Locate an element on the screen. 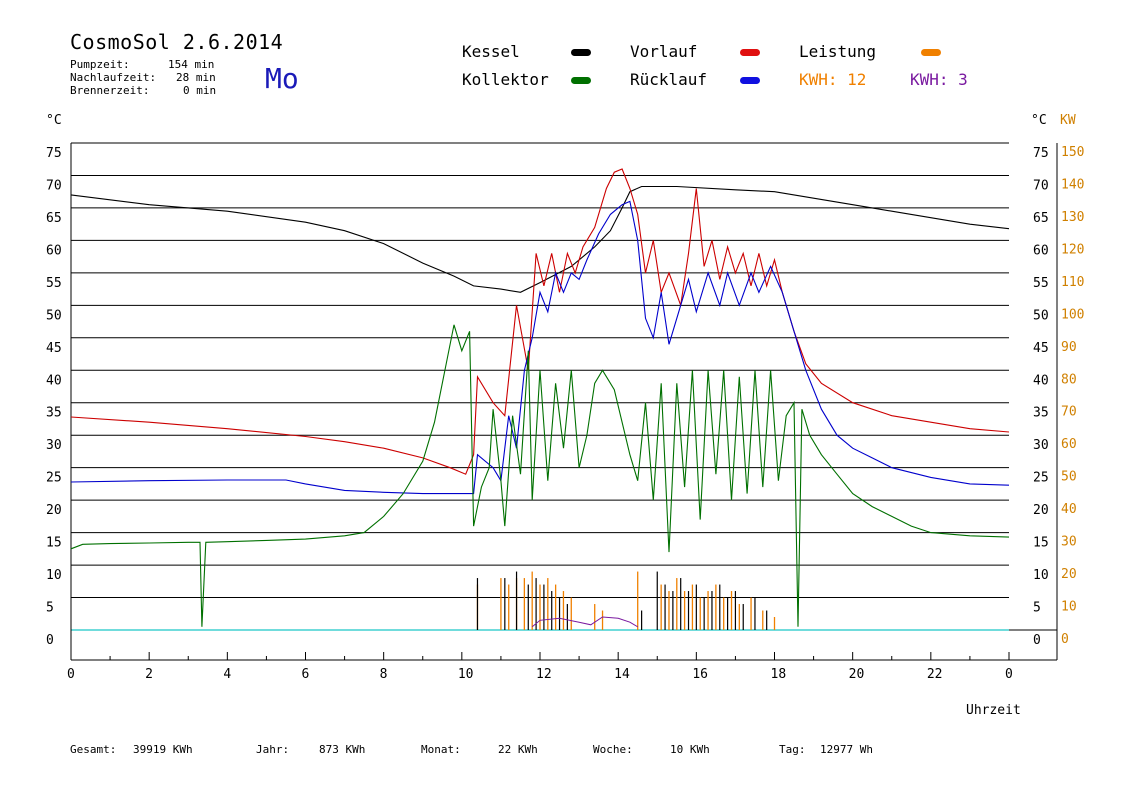  y-tick-right: 5 is located at coordinates (1037, 608).